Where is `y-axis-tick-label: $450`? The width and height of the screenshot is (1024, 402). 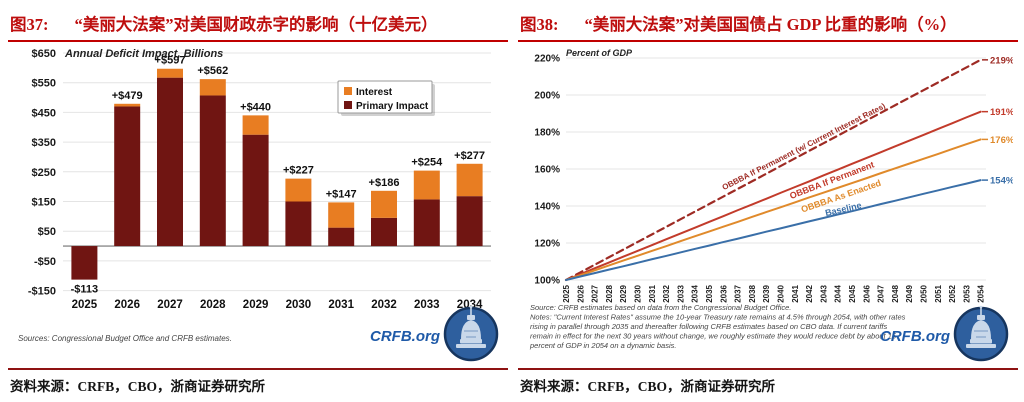
y-axis-tick-label: $450 is located at coordinates (44, 113).